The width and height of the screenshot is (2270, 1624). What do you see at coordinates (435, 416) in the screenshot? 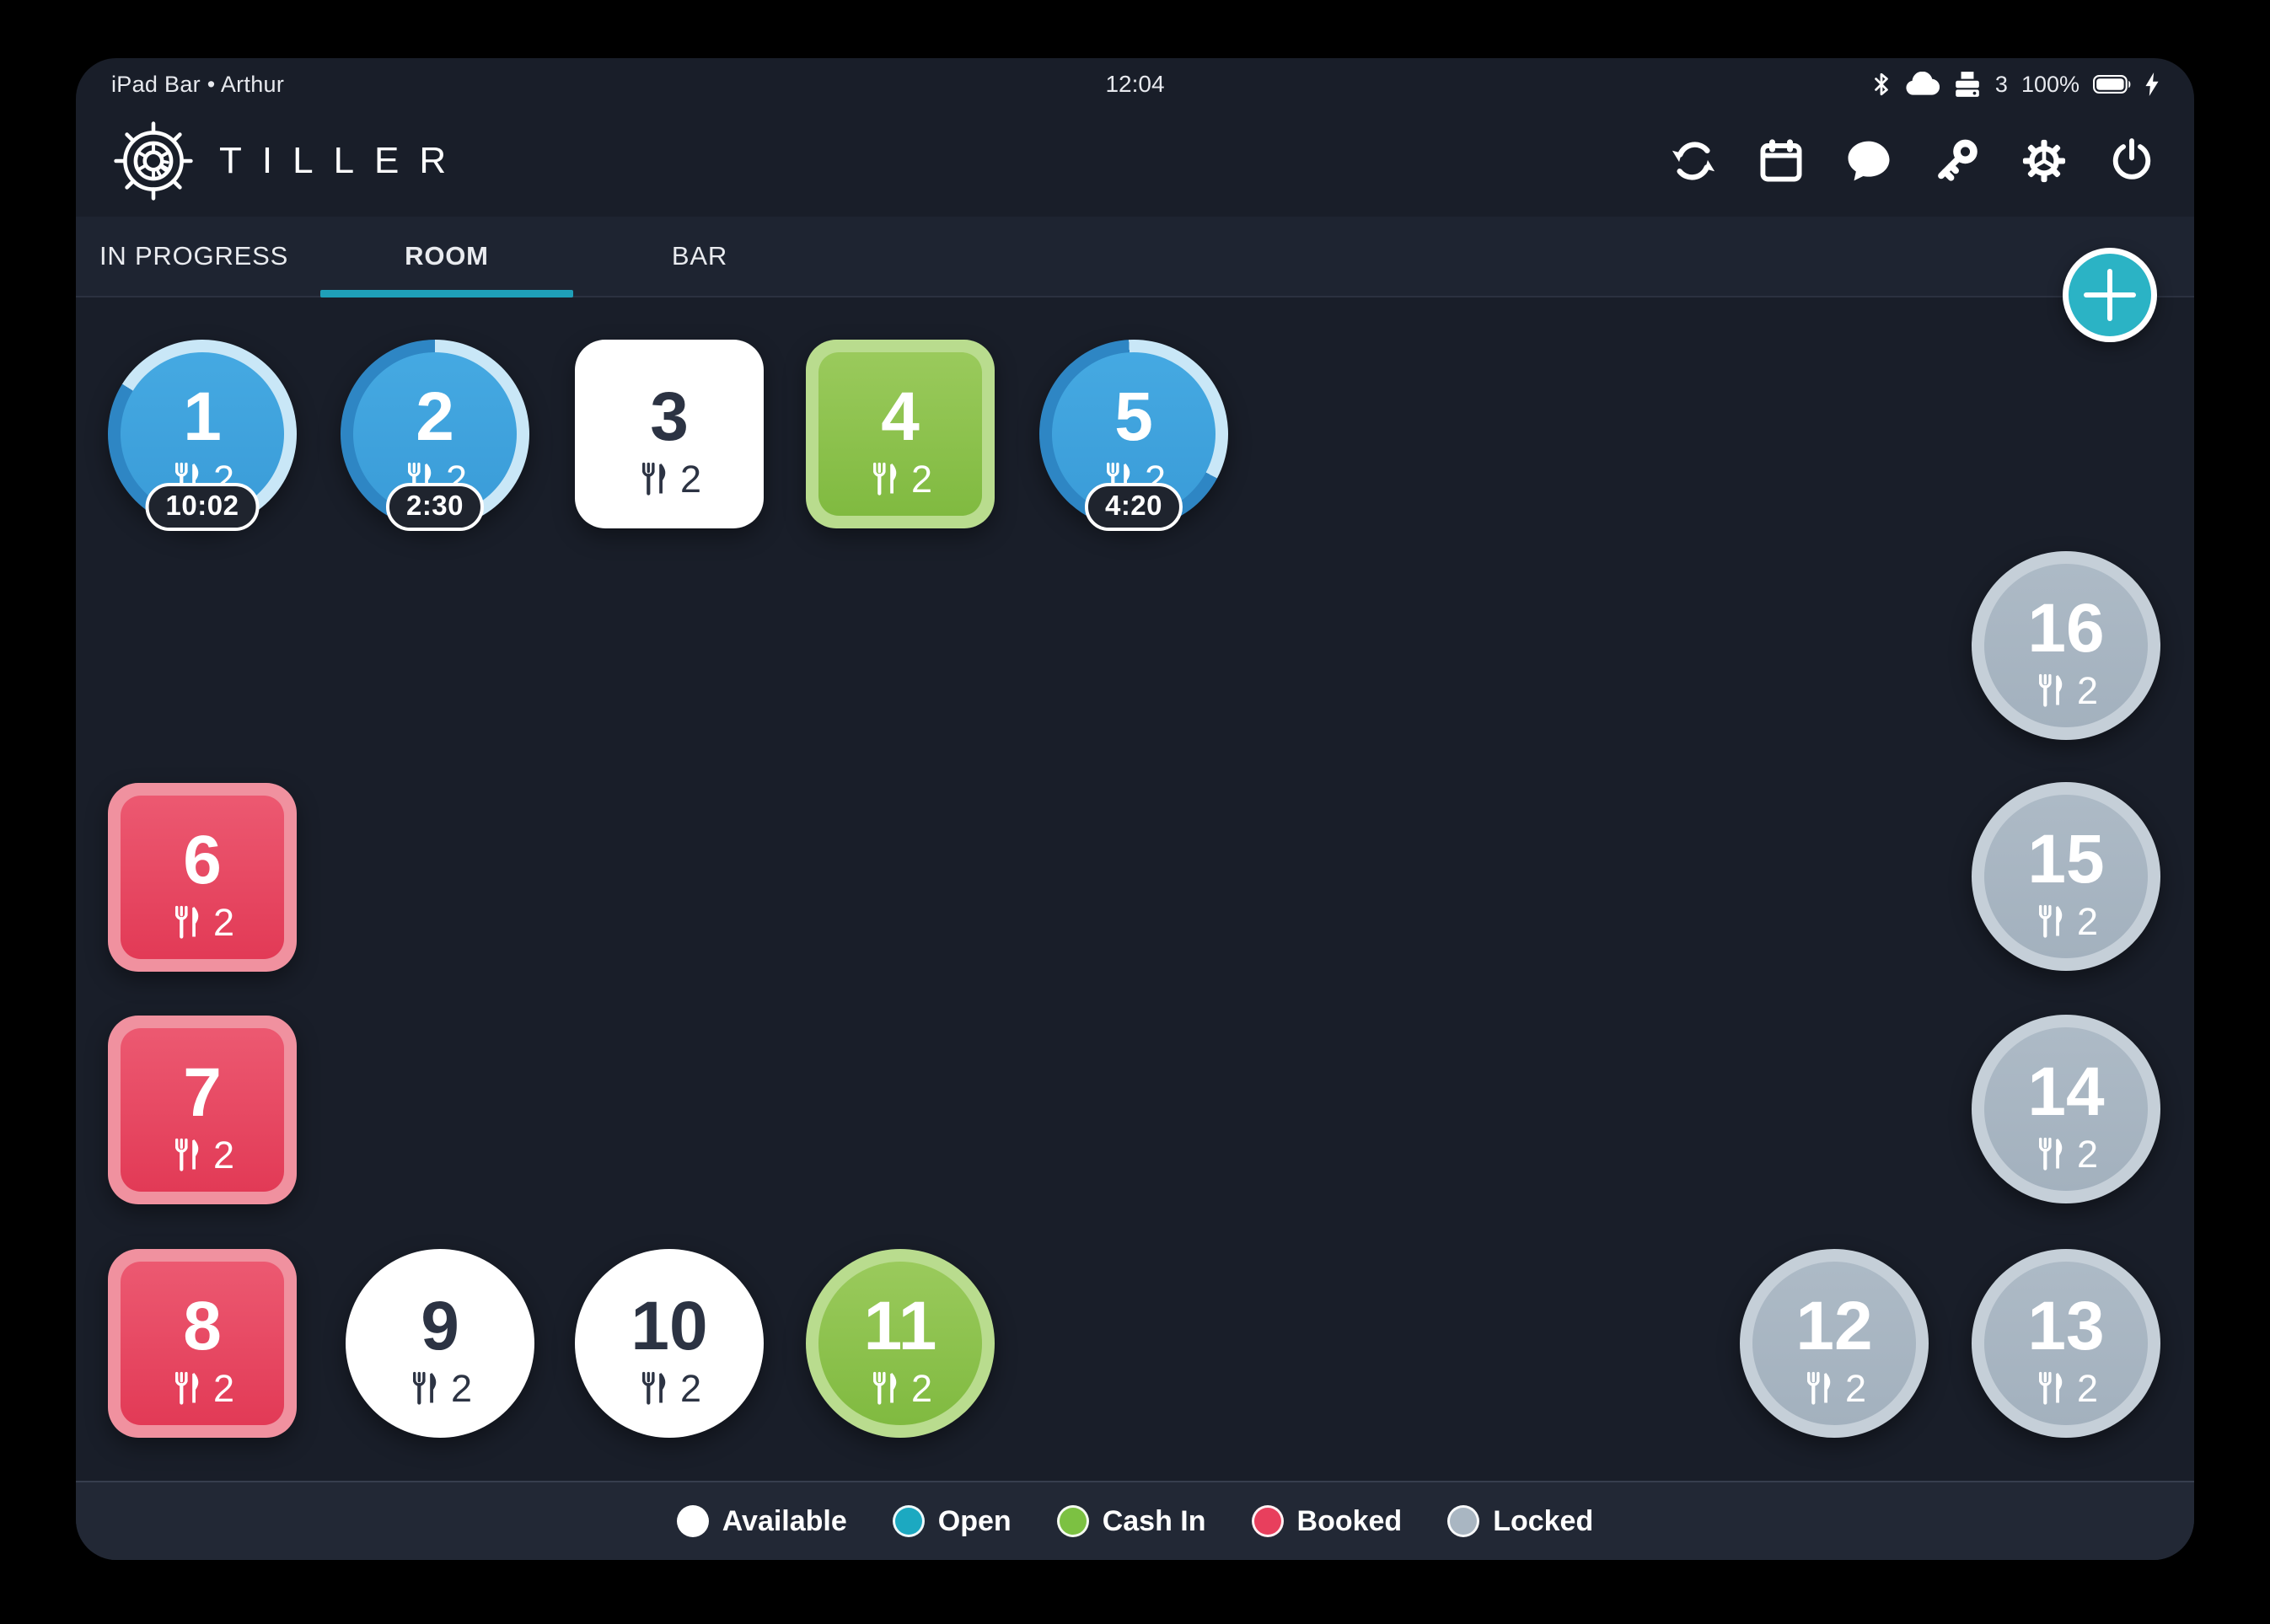
I see `table-number: 2` at bounding box center [435, 416].